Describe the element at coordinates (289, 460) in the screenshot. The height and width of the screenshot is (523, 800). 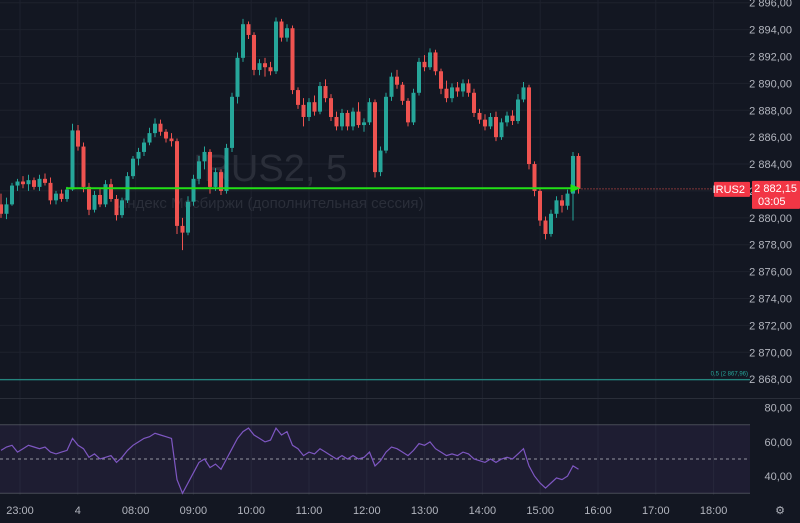
I see `rsi-line` at that location.